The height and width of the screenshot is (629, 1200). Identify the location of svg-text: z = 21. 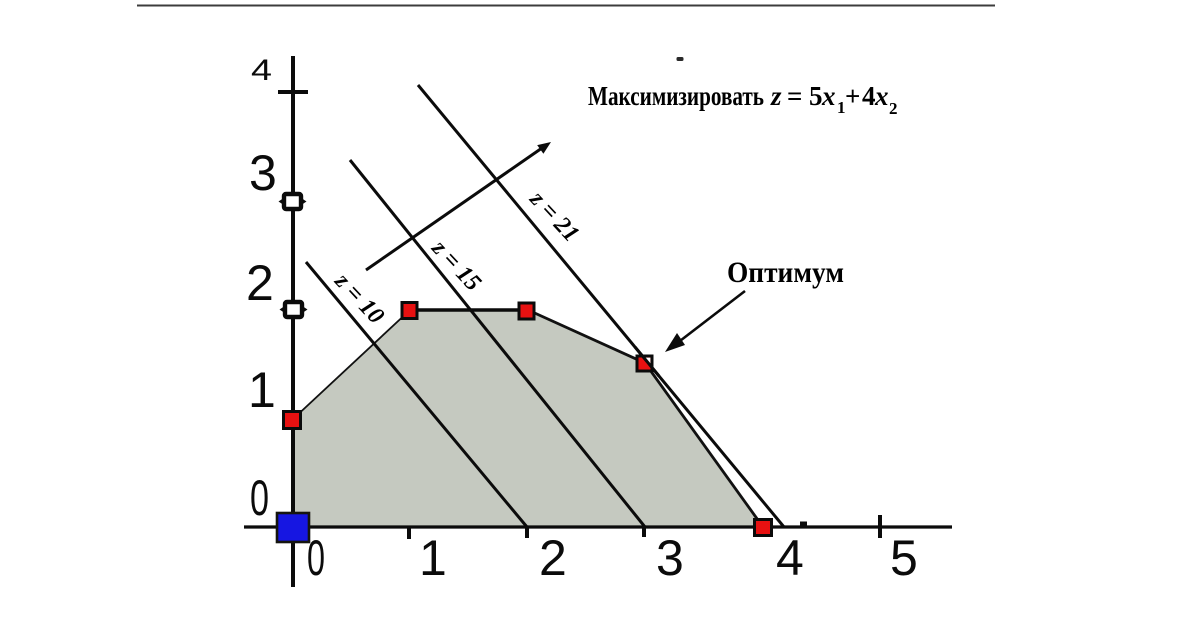
(554, 217).